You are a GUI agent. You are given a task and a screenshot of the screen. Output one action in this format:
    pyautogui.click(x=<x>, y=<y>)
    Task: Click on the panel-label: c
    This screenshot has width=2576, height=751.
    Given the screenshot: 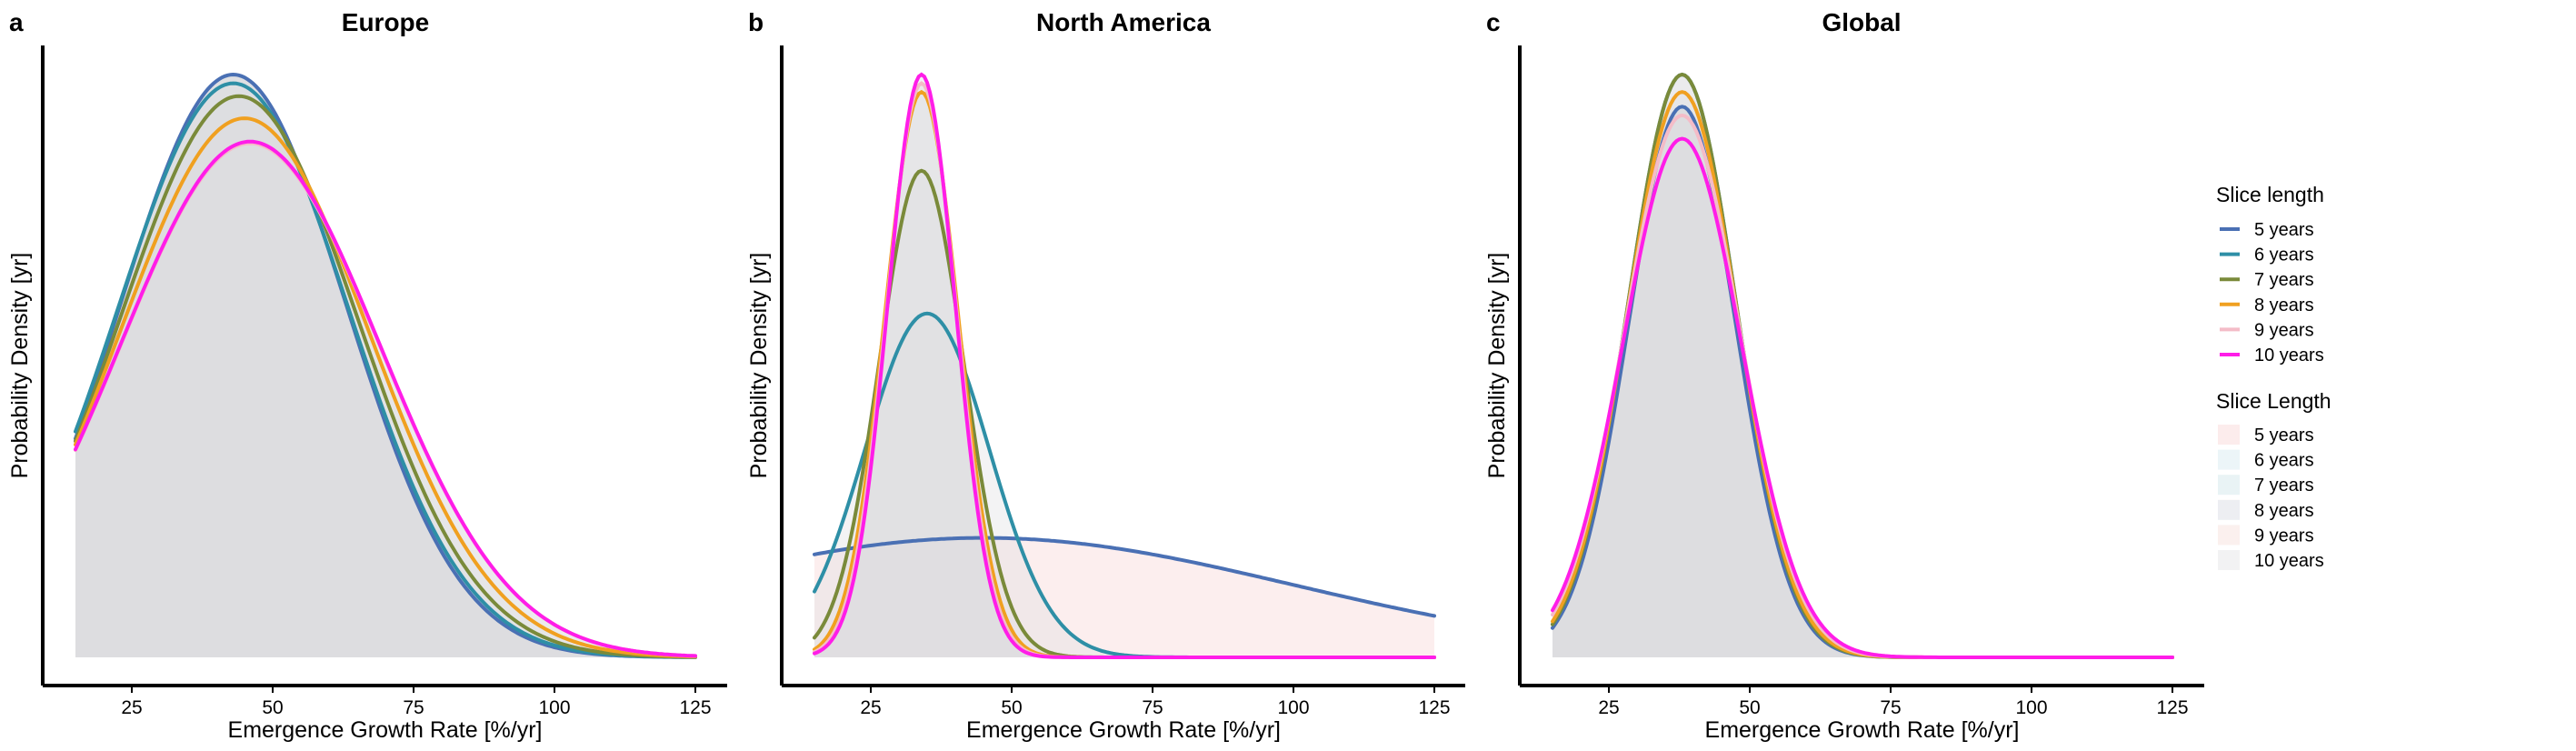 What is the action you would take?
    pyautogui.click(x=1493, y=22)
    